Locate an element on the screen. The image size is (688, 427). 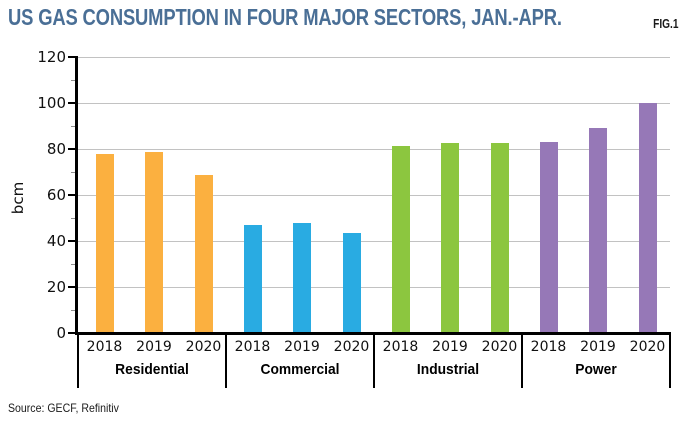
y-axis-line is located at coordinates (76, 195).